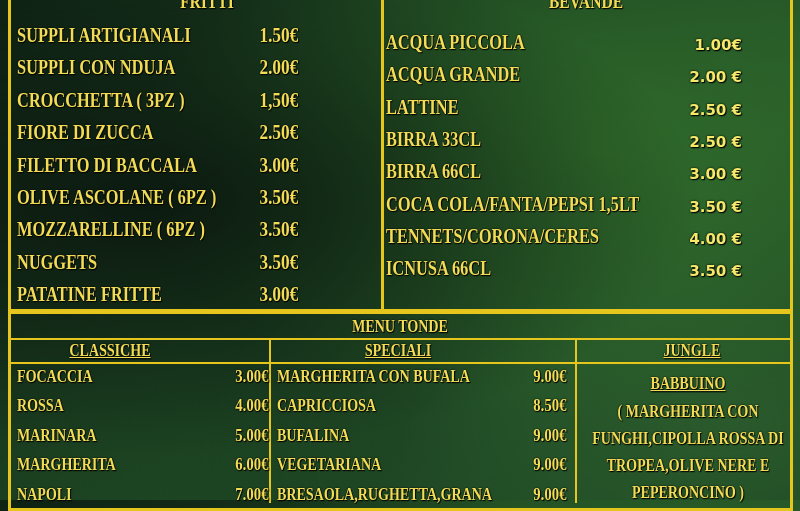 The height and width of the screenshot is (511, 800). Describe the element at coordinates (688, 438) in the screenshot. I see `jungle-description-line: FUNGHI,CIPOLLA ROSSA DI` at that location.